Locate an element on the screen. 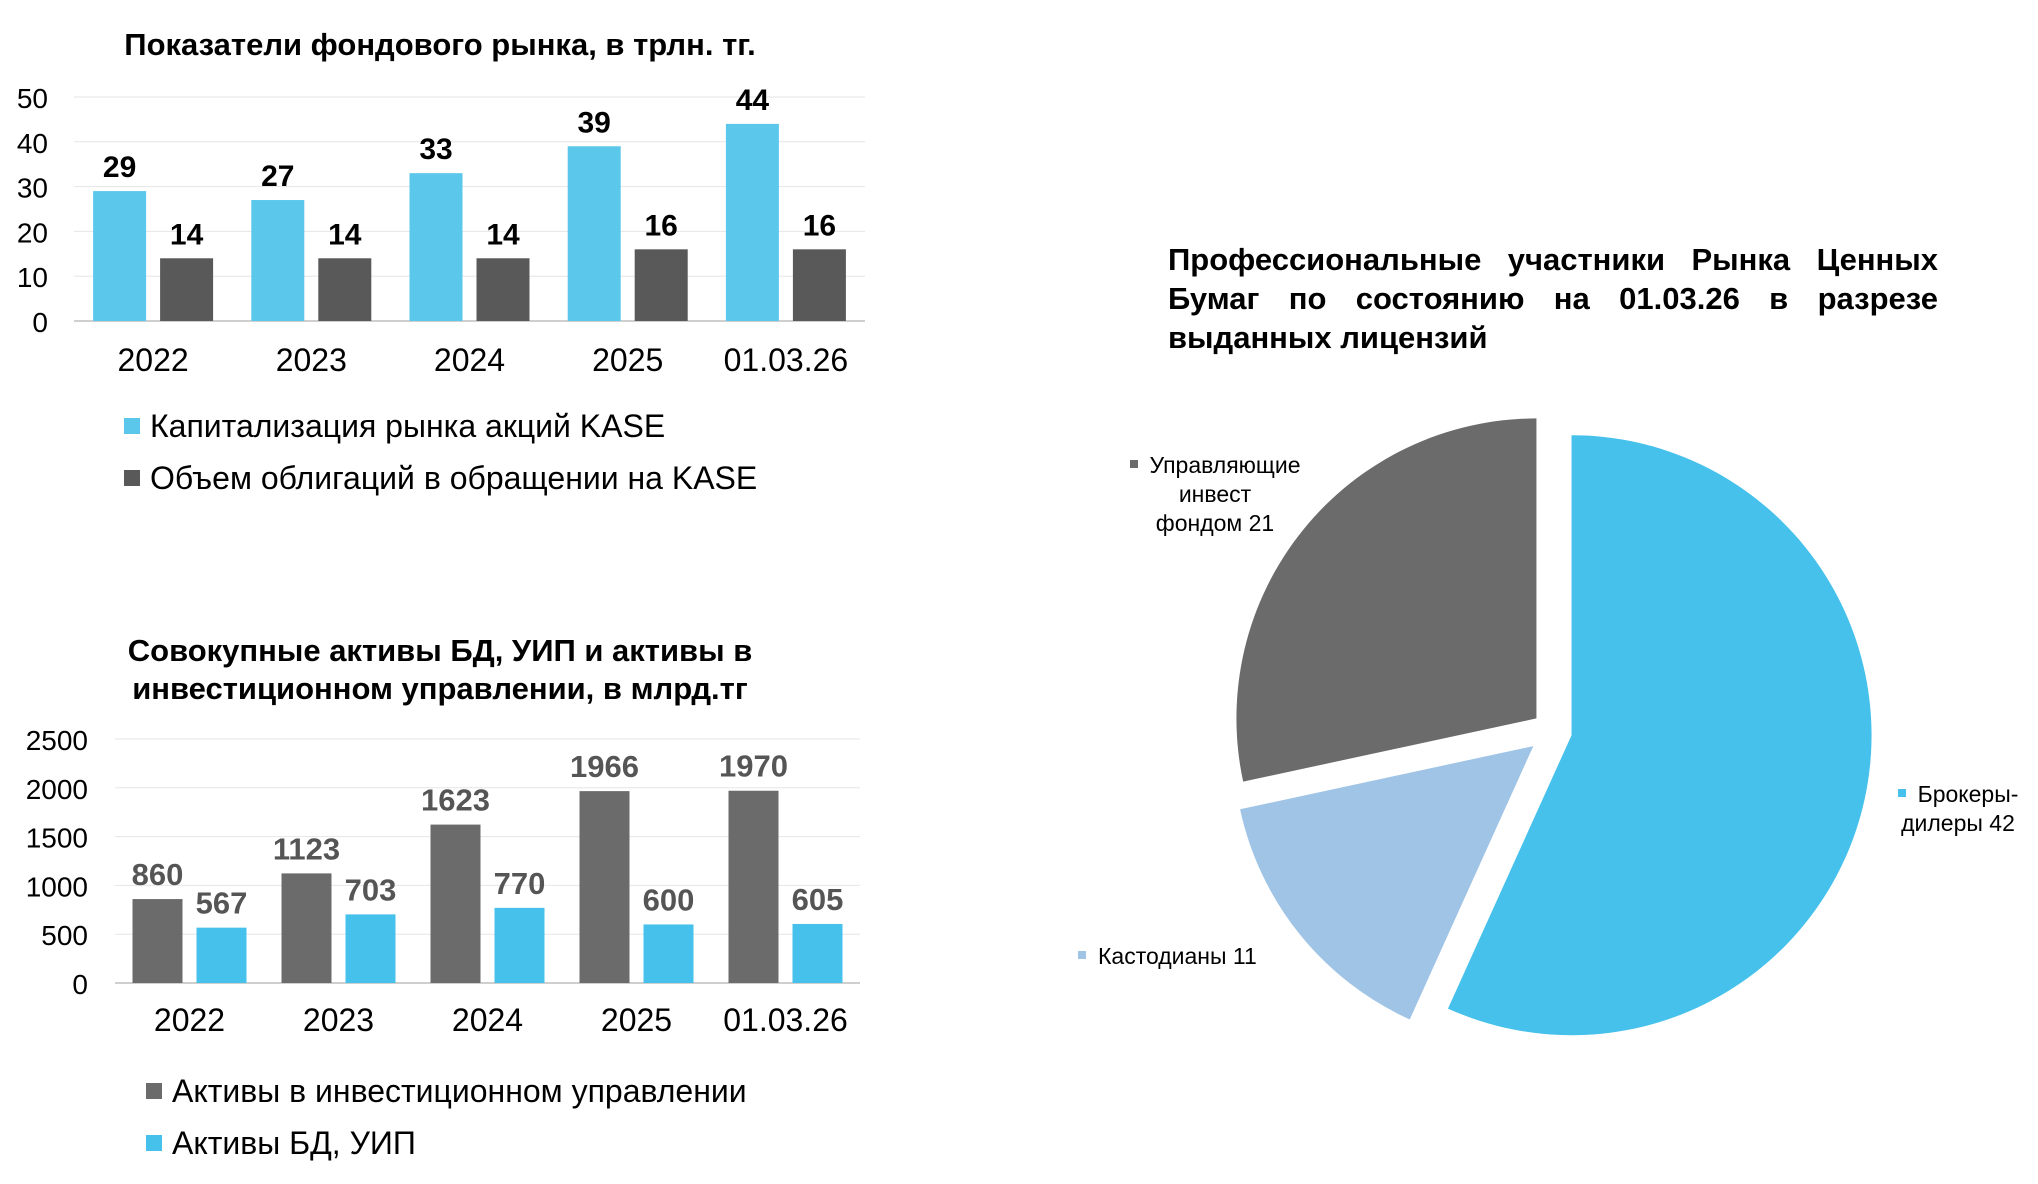  y-tick-label: 30 is located at coordinates (32, 188).